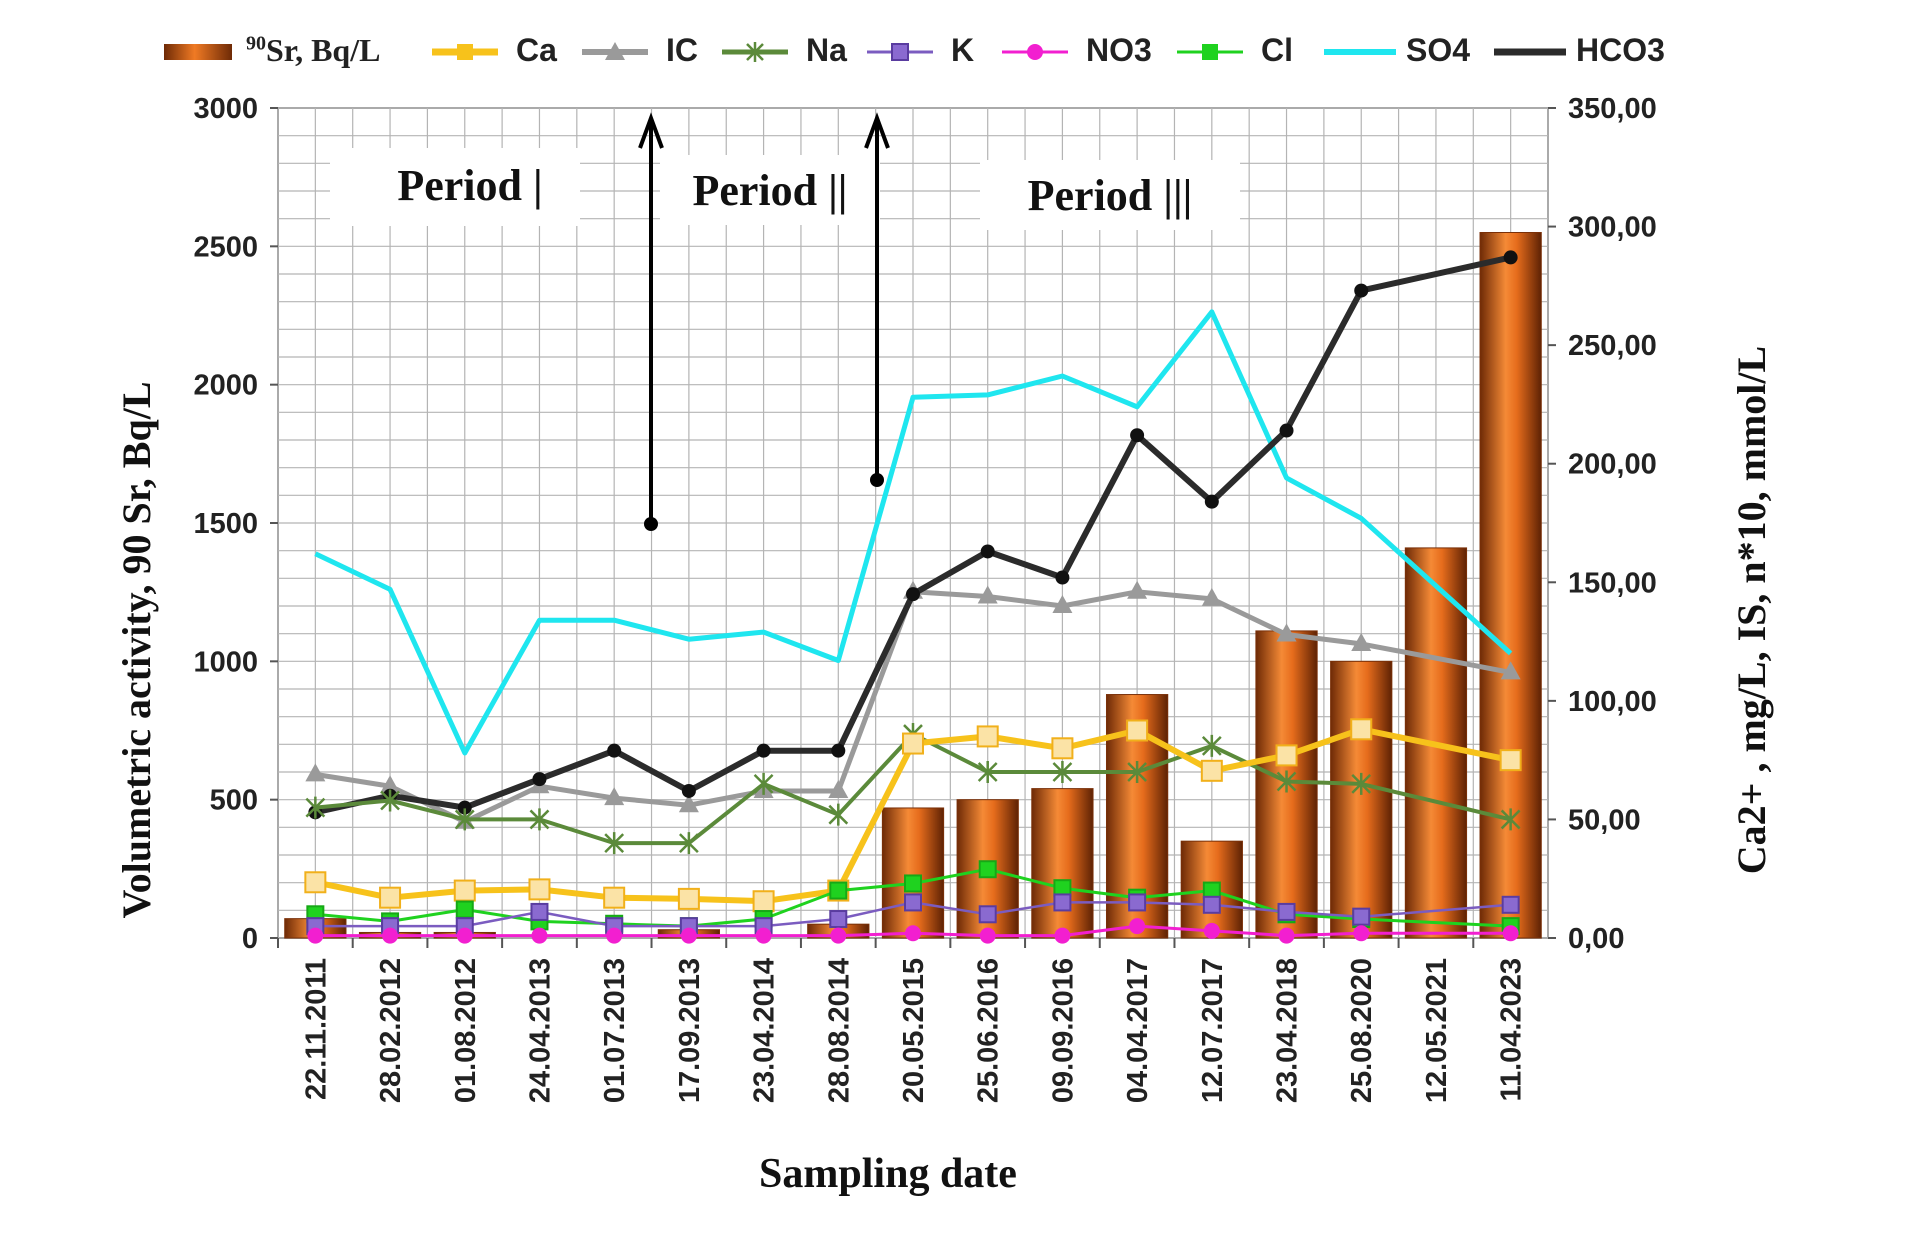  What do you see at coordinates (1286, 632) in the screenshot?
I see `point-ic-23.04.2018` at bounding box center [1286, 632].